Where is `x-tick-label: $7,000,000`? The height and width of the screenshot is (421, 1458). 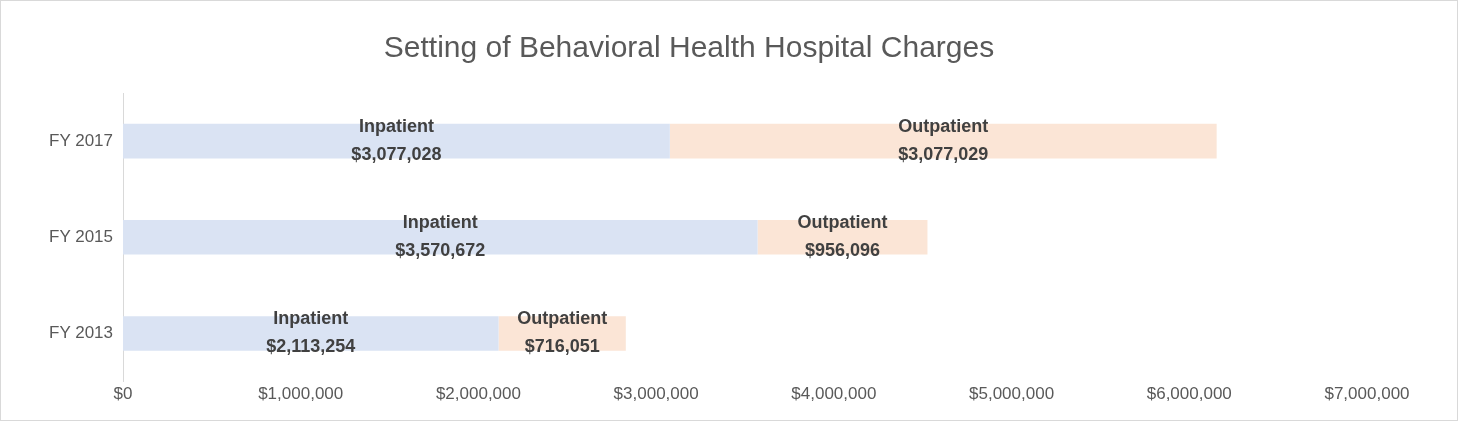
x-tick-label: $7,000,000 is located at coordinates (1367, 394).